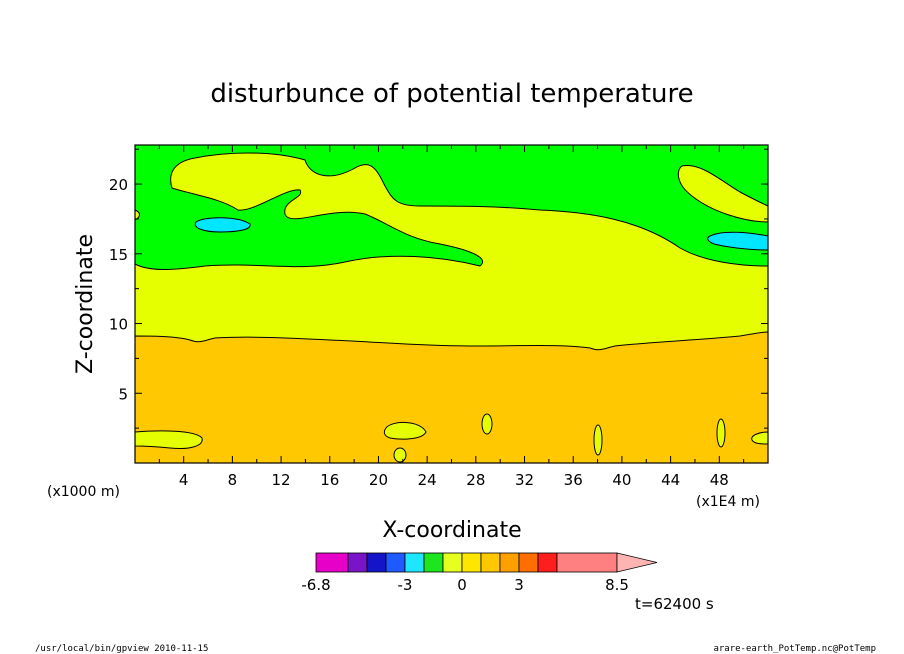 The height and width of the screenshot is (654, 904). What do you see at coordinates (118, 255) in the screenshot?
I see `y-tick-label: 15` at bounding box center [118, 255].